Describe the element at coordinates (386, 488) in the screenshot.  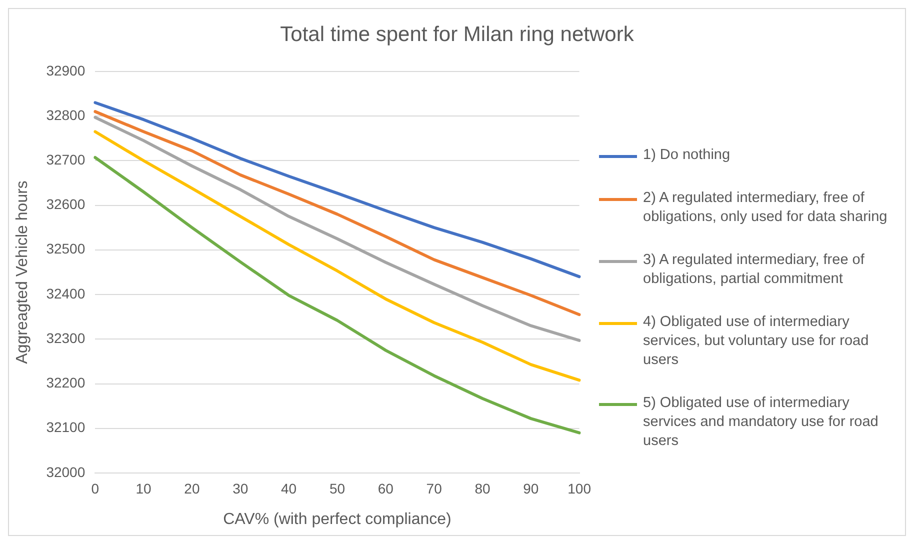
I see `x-tick-label: 60` at that location.